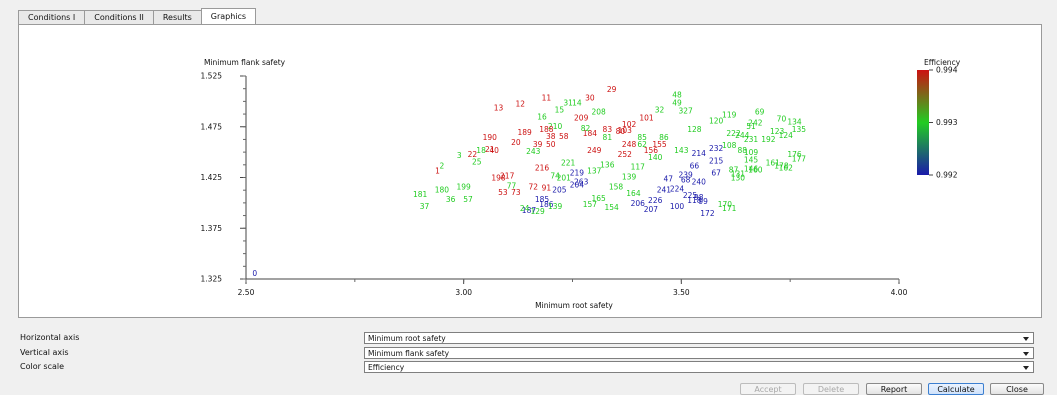 Image resolution: width=1057 pixels, height=395 pixels. What do you see at coordinates (751, 139) in the screenshot?
I see `data-point-label: 231` at bounding box center [751, 139].